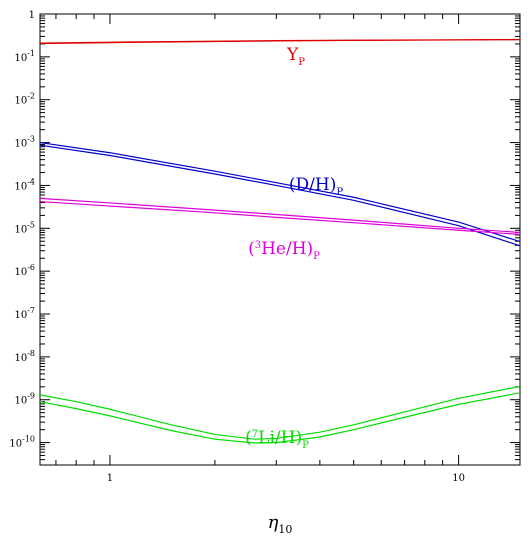 This screenshot has height=539, width=530. Describe the element at coordinates (24, 313) in the screenshot. I see `y-tick-label: 10⁻⁷` at that location.